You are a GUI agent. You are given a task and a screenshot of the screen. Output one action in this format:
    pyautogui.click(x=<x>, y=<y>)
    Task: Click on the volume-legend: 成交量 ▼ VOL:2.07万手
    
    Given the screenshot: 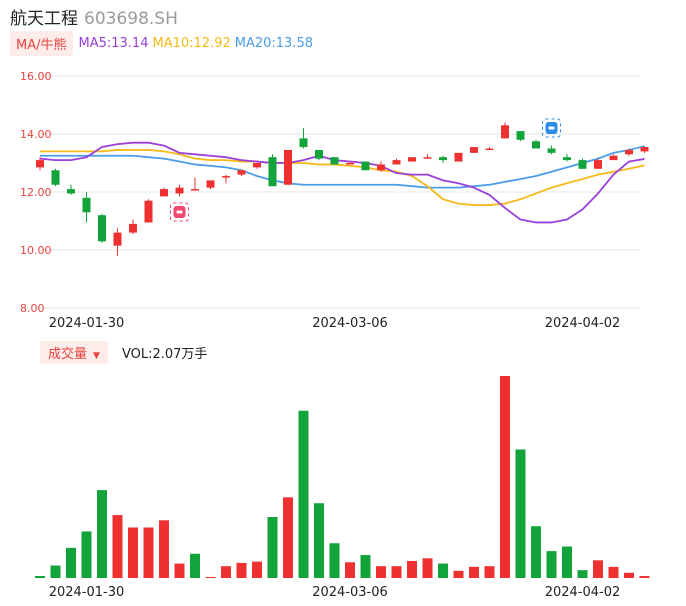 What is the action you would take?
    pyautogui.click(x=124, y=352)
    